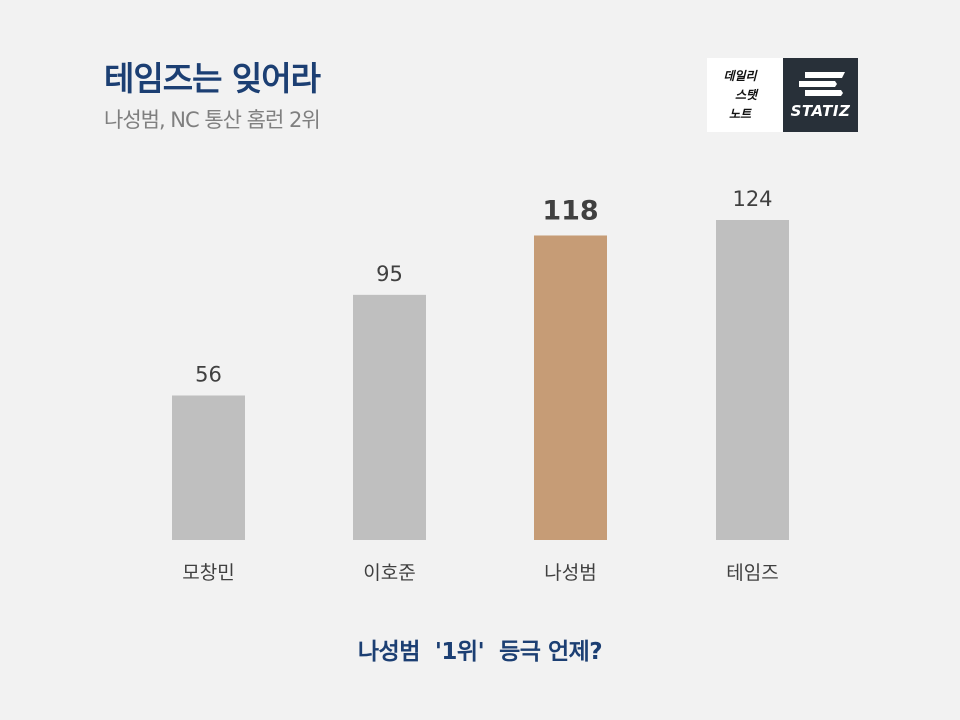 The image size is (960, 720). What do you see at coordinates (752, 573) in the screenshot?
I see `category-label-3: 테임즈` at bounding box center [752, 573].